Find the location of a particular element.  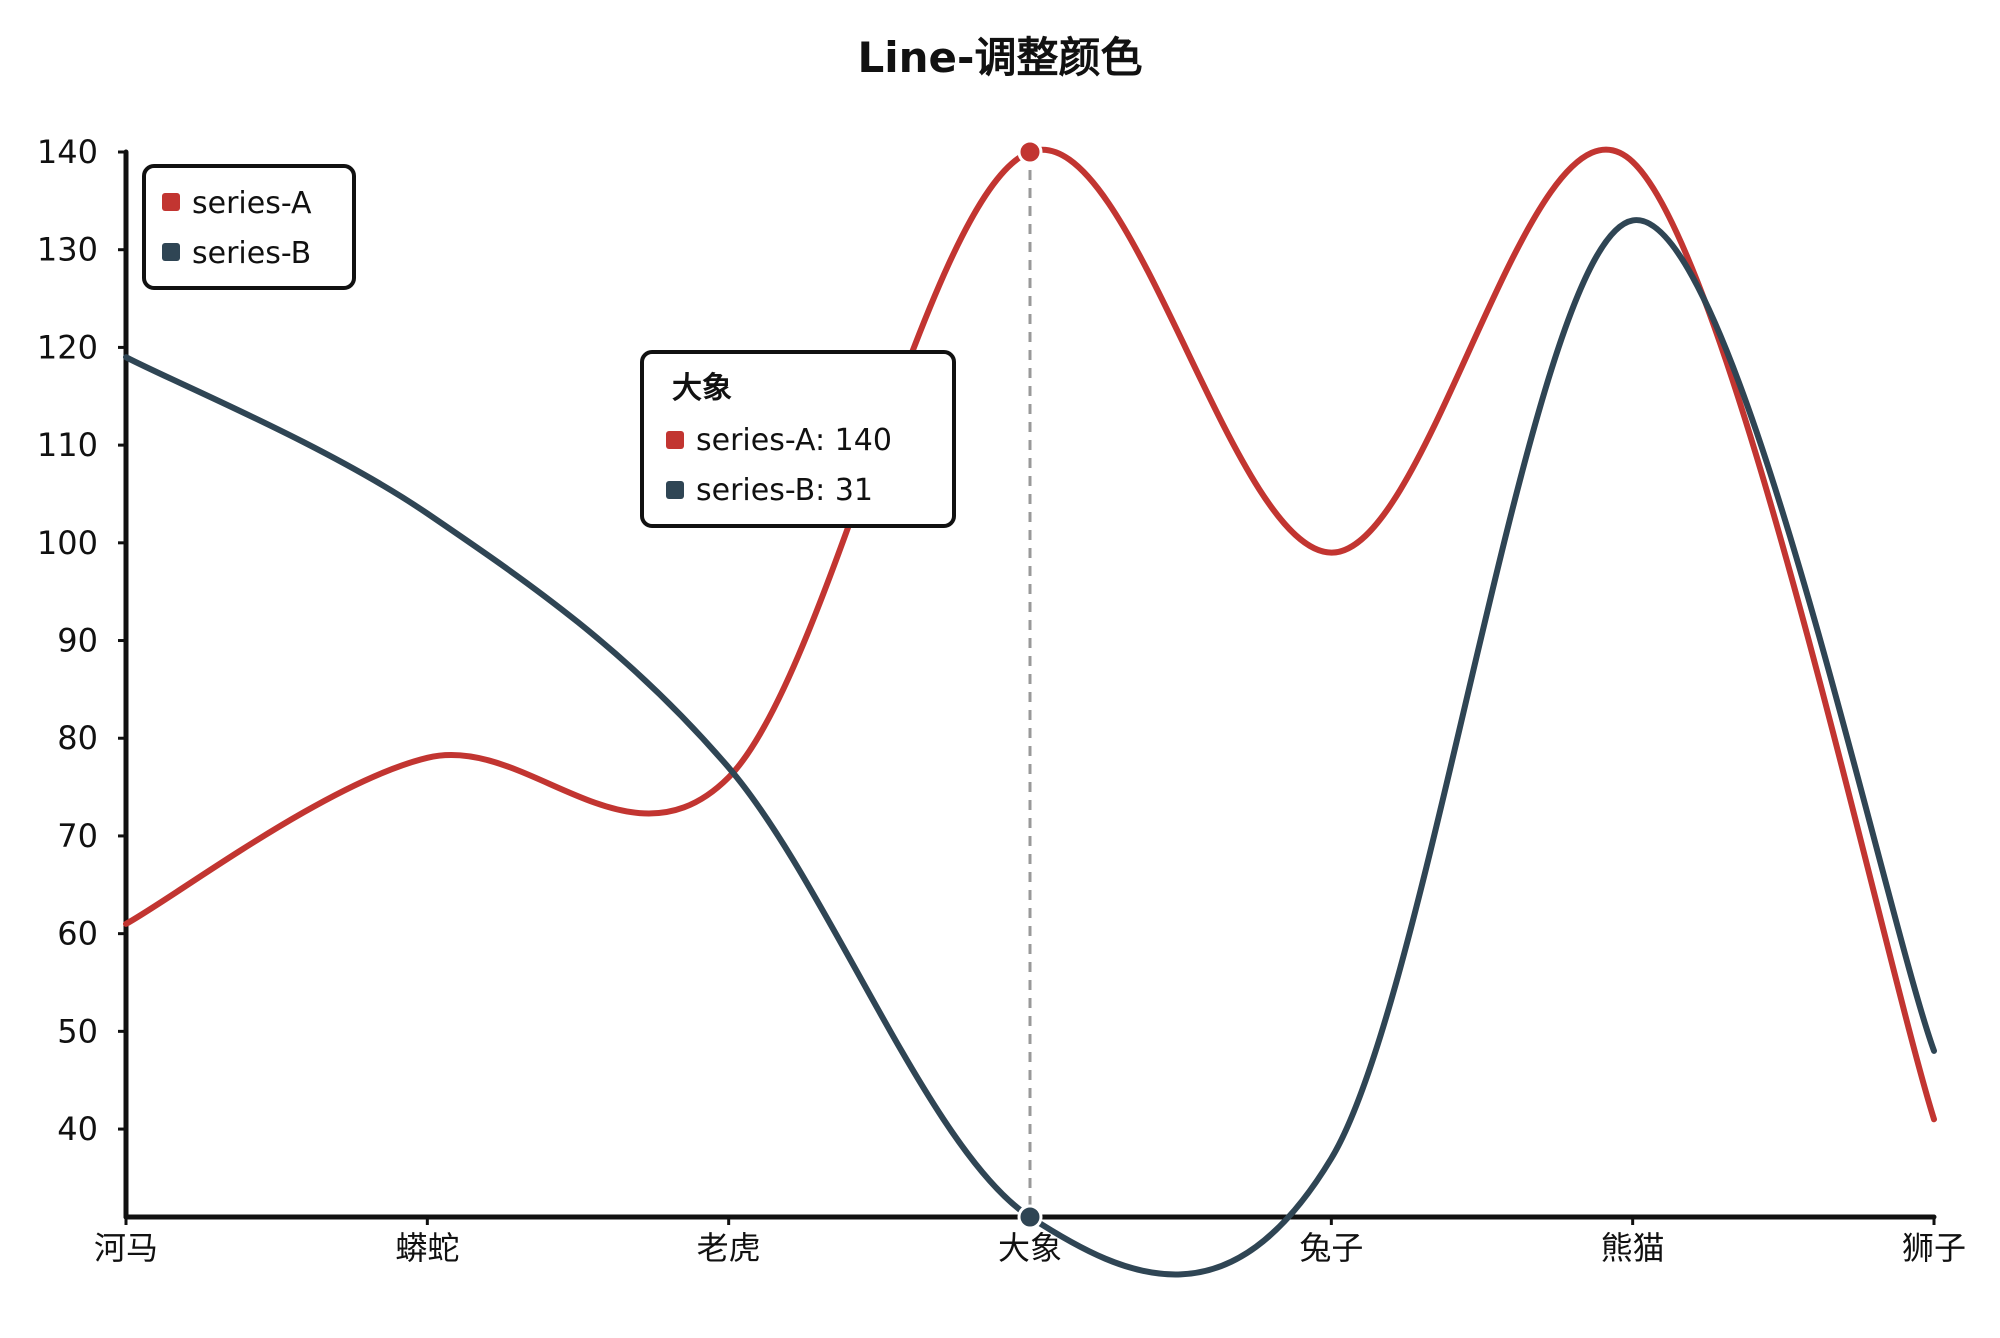

tooltip-line-series-a: series-A: 140 is located at coordinates (794, 440).